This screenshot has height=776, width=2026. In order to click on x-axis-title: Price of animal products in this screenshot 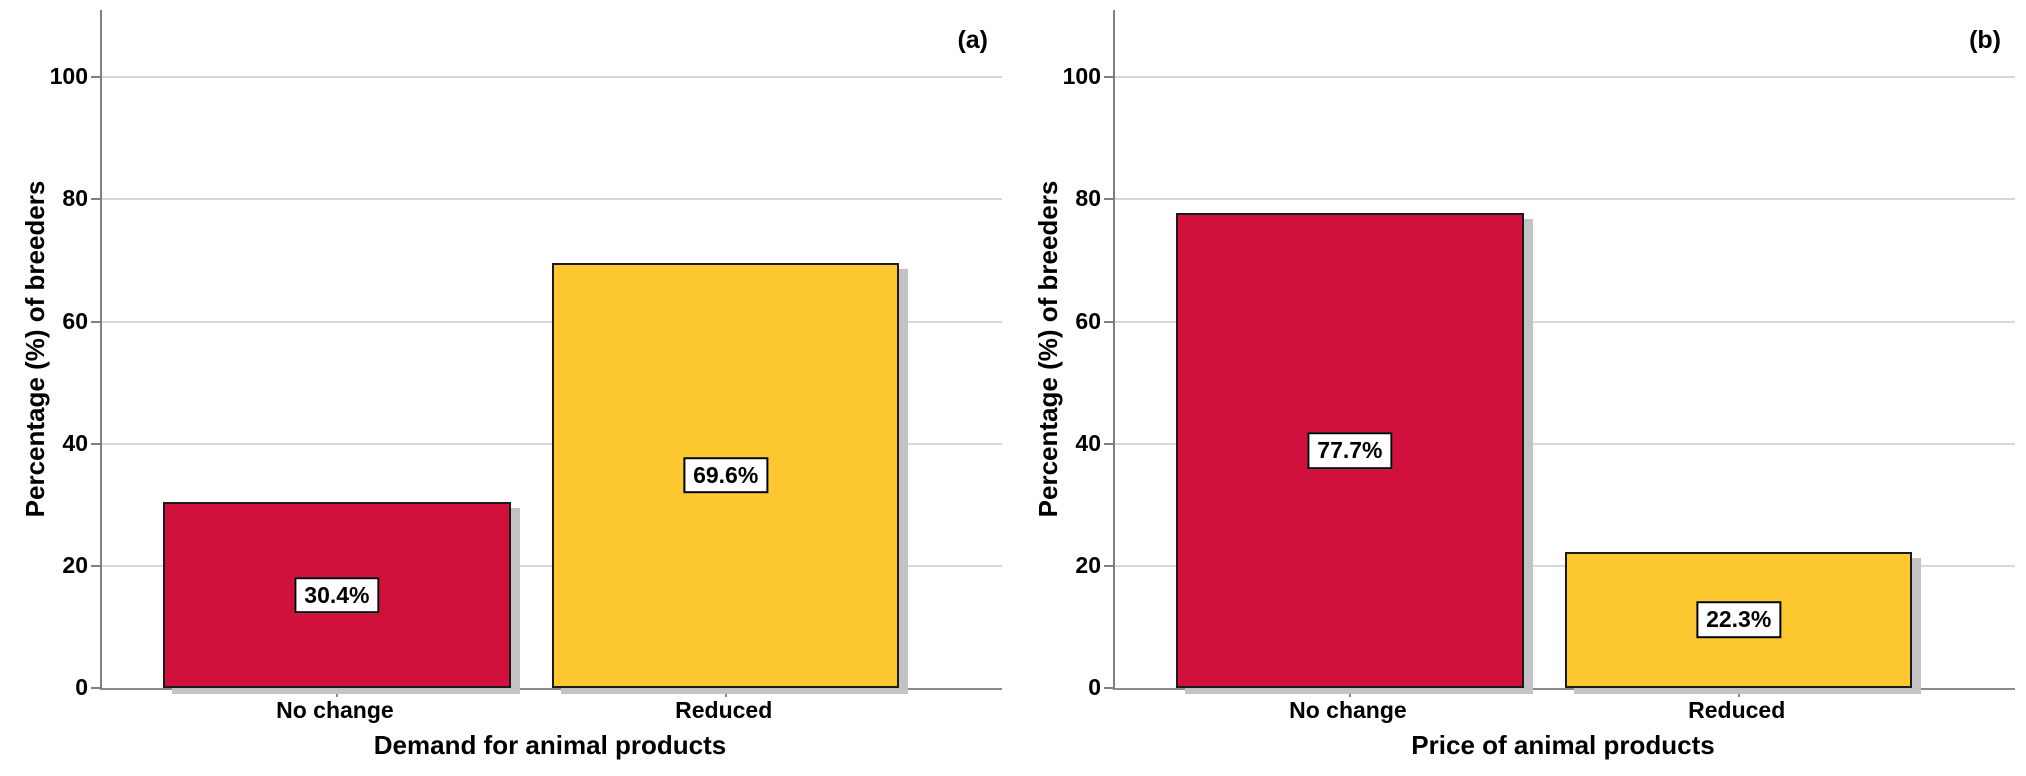, I will do `click(1563, 745)`.